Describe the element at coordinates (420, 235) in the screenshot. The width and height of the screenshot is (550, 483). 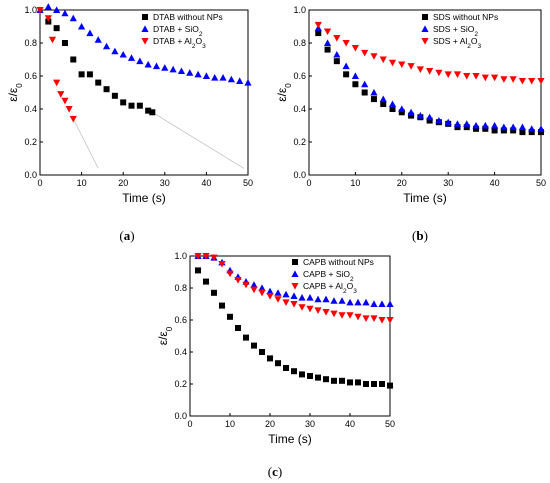
I see `panel-caption: (b)` at that location.